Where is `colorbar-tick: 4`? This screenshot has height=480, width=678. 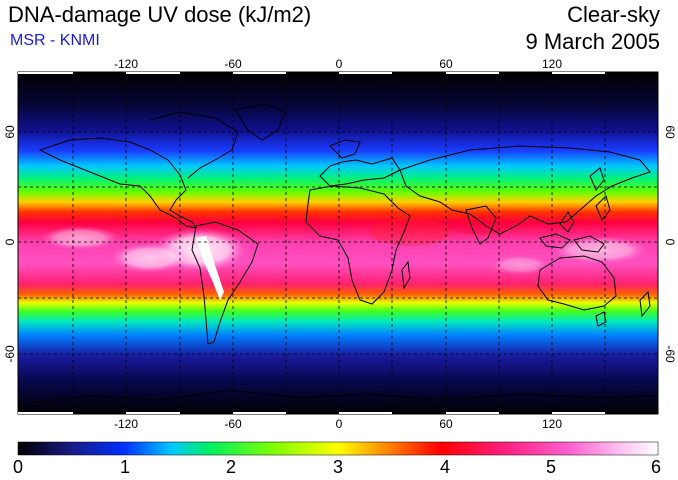
colorbar-tick: 4 is located at coordinates (444, 467).